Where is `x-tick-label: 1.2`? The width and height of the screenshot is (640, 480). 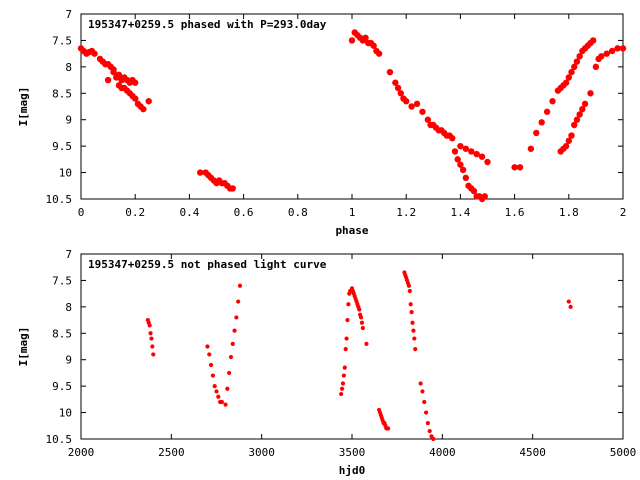
x-tick-label: 1.2 is located at coordinates (406, 212).